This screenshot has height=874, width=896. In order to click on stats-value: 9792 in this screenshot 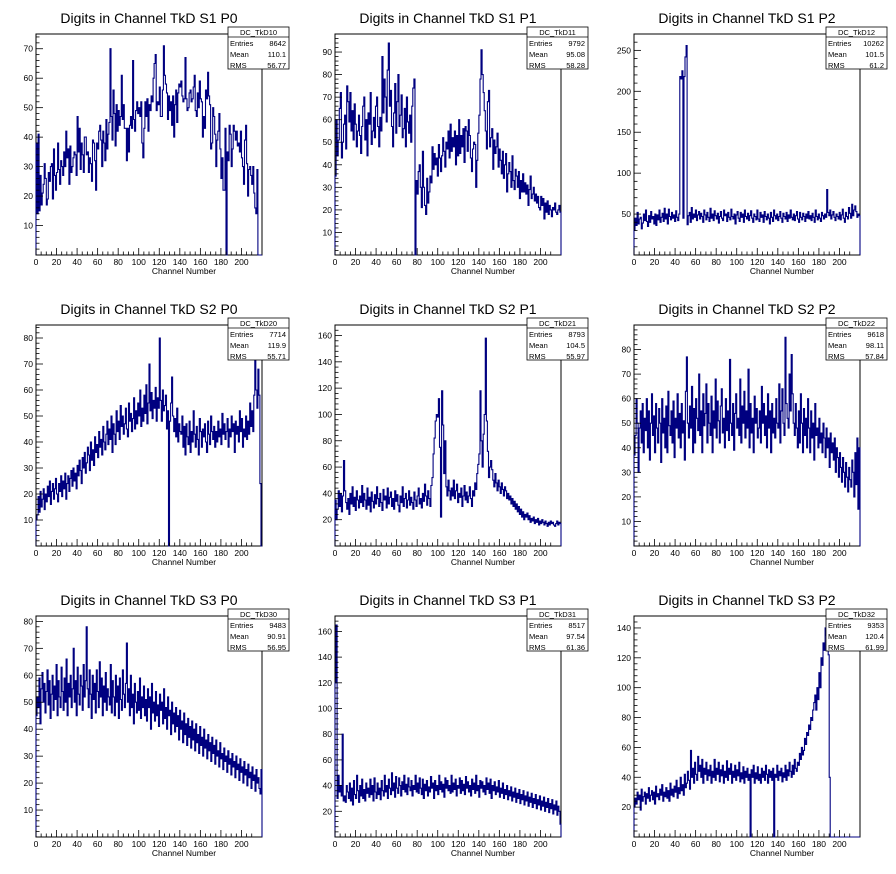, I will do `click(576, 43)`.